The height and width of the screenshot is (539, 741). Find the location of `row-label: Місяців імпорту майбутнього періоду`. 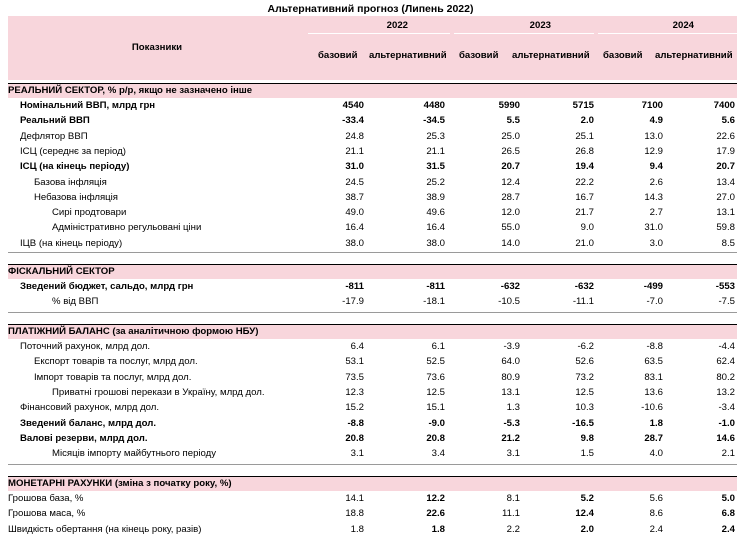

row-label: Місяців імпорту майбутнього періоду is located at coordinates (134, 454).